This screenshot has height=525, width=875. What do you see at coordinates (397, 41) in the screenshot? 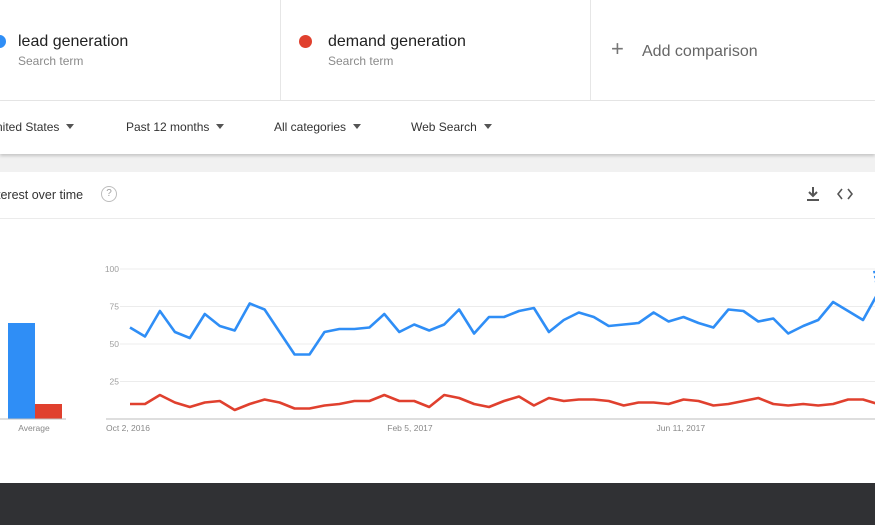
I see `search-term-name: demand generation` at bounding box center [397, 41].